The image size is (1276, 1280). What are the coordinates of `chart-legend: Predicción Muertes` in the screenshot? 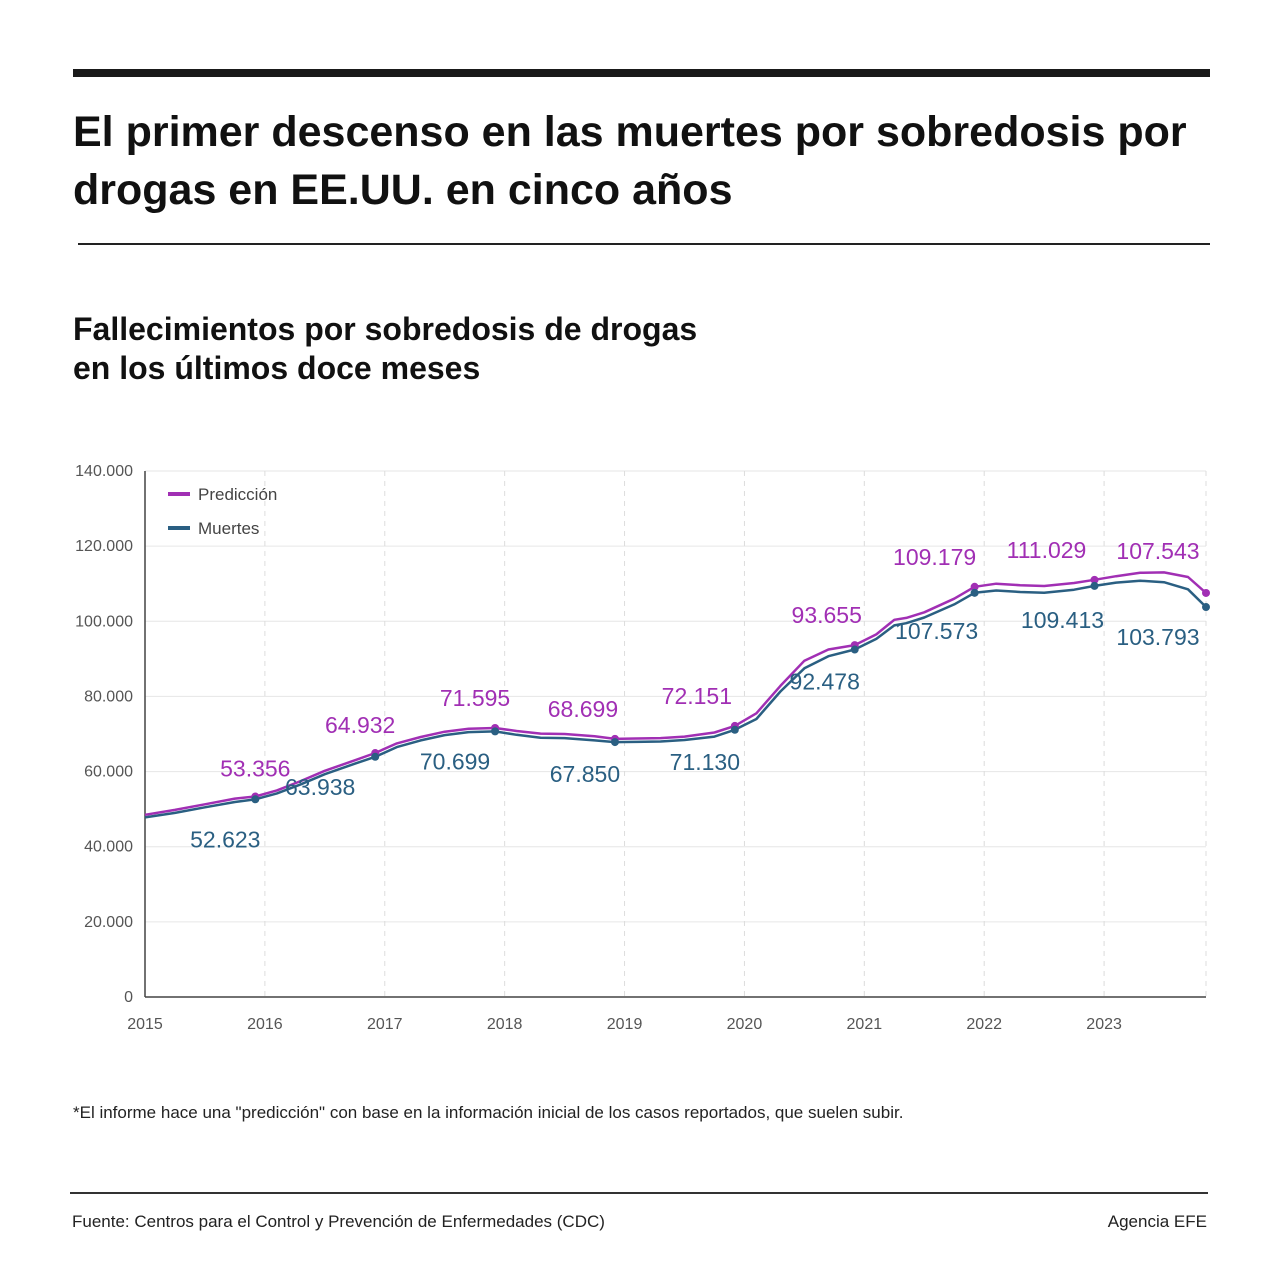 It's located at (222, 511).